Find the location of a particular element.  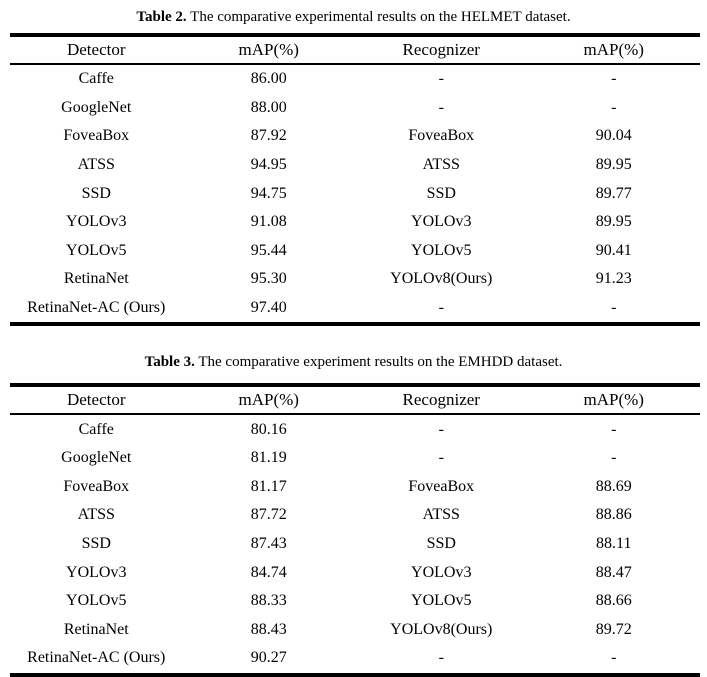

table3-header-row: Detector mAP(%) Recognizer mAP(%) is located at coordinates (355, 400).